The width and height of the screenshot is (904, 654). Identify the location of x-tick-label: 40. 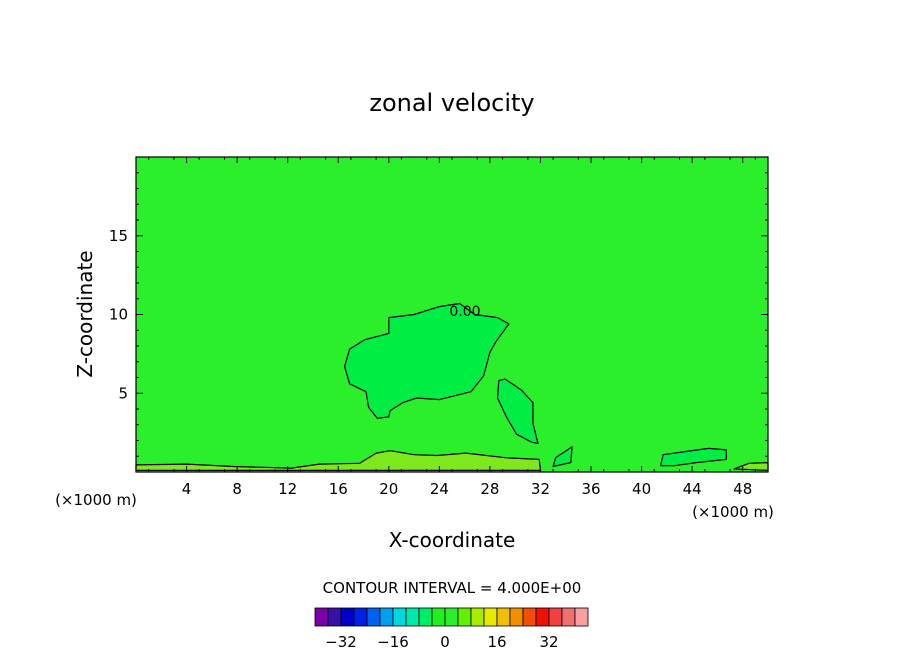
(641, 489).